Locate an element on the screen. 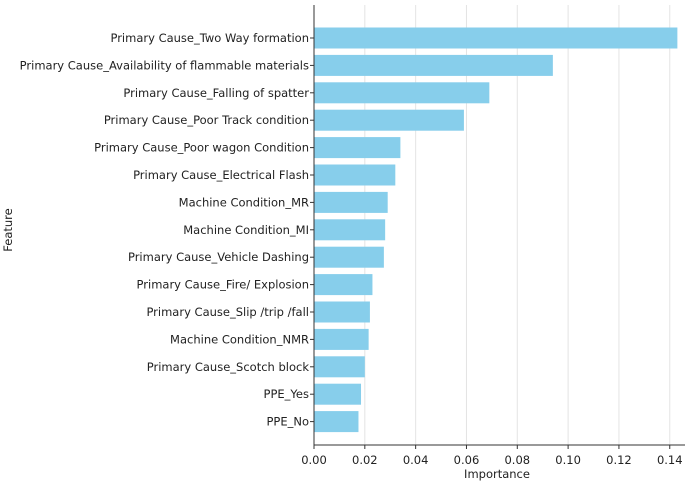 The height and width of the screenshot is (483, 685). category-label: Primary Cause_Scotch block is located at coordinates (228, 367).